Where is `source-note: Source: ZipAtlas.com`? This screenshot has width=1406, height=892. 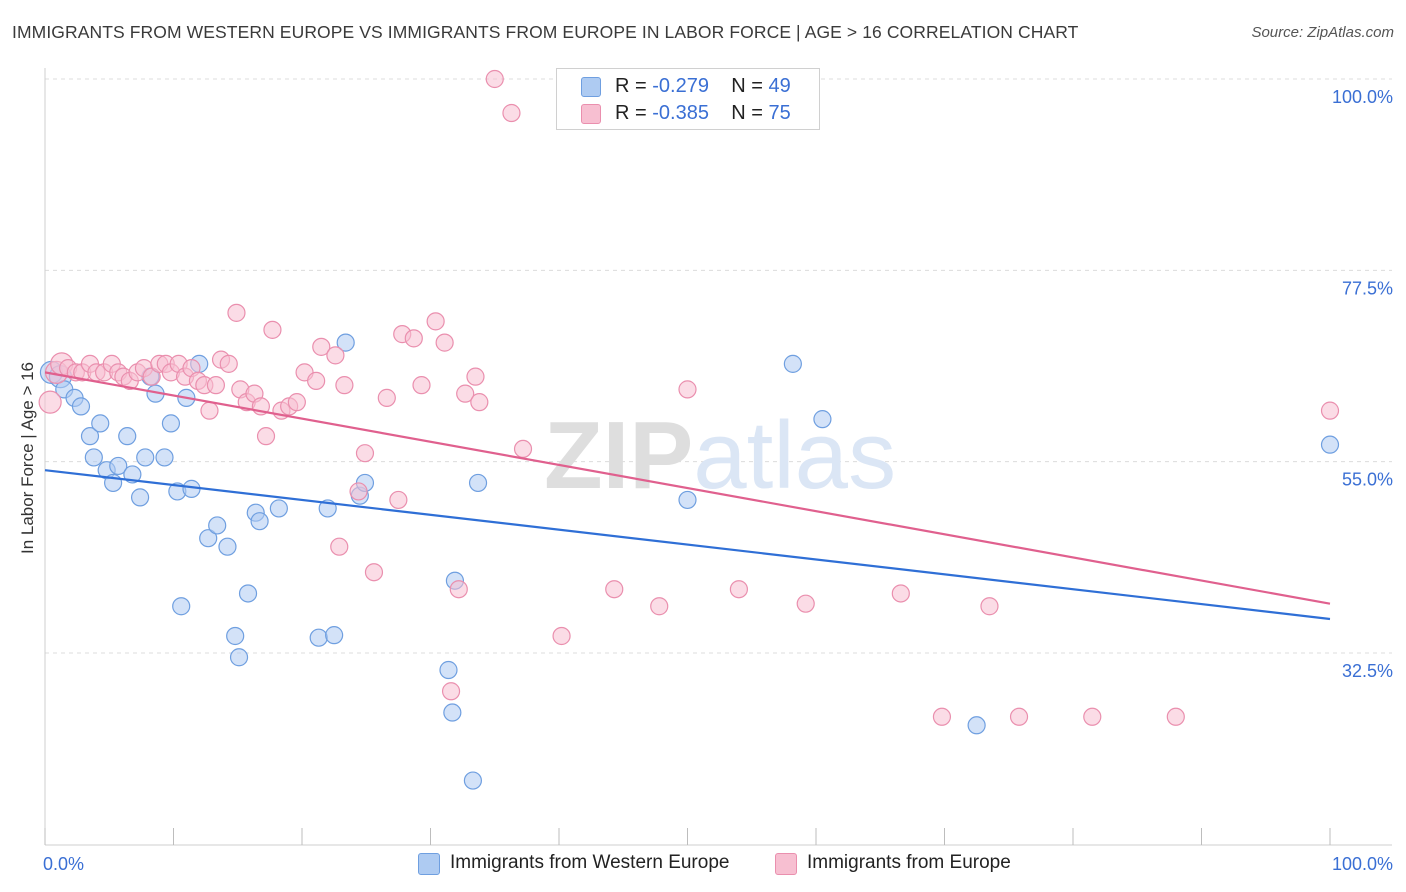
source-note: Source: ZipAtlas.com is located at coordinates (1322, 32).